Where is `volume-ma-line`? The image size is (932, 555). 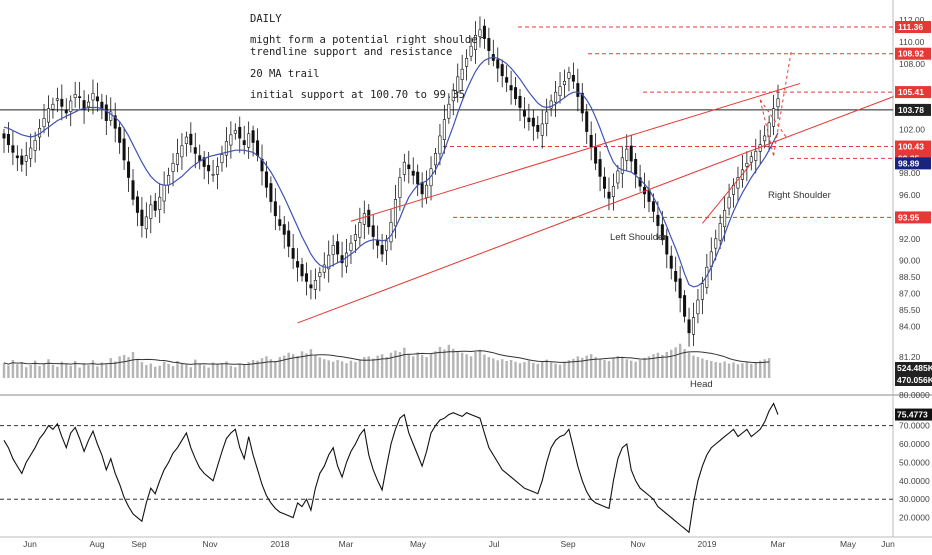
volume-ma-line is located at coordinates (386, 358).